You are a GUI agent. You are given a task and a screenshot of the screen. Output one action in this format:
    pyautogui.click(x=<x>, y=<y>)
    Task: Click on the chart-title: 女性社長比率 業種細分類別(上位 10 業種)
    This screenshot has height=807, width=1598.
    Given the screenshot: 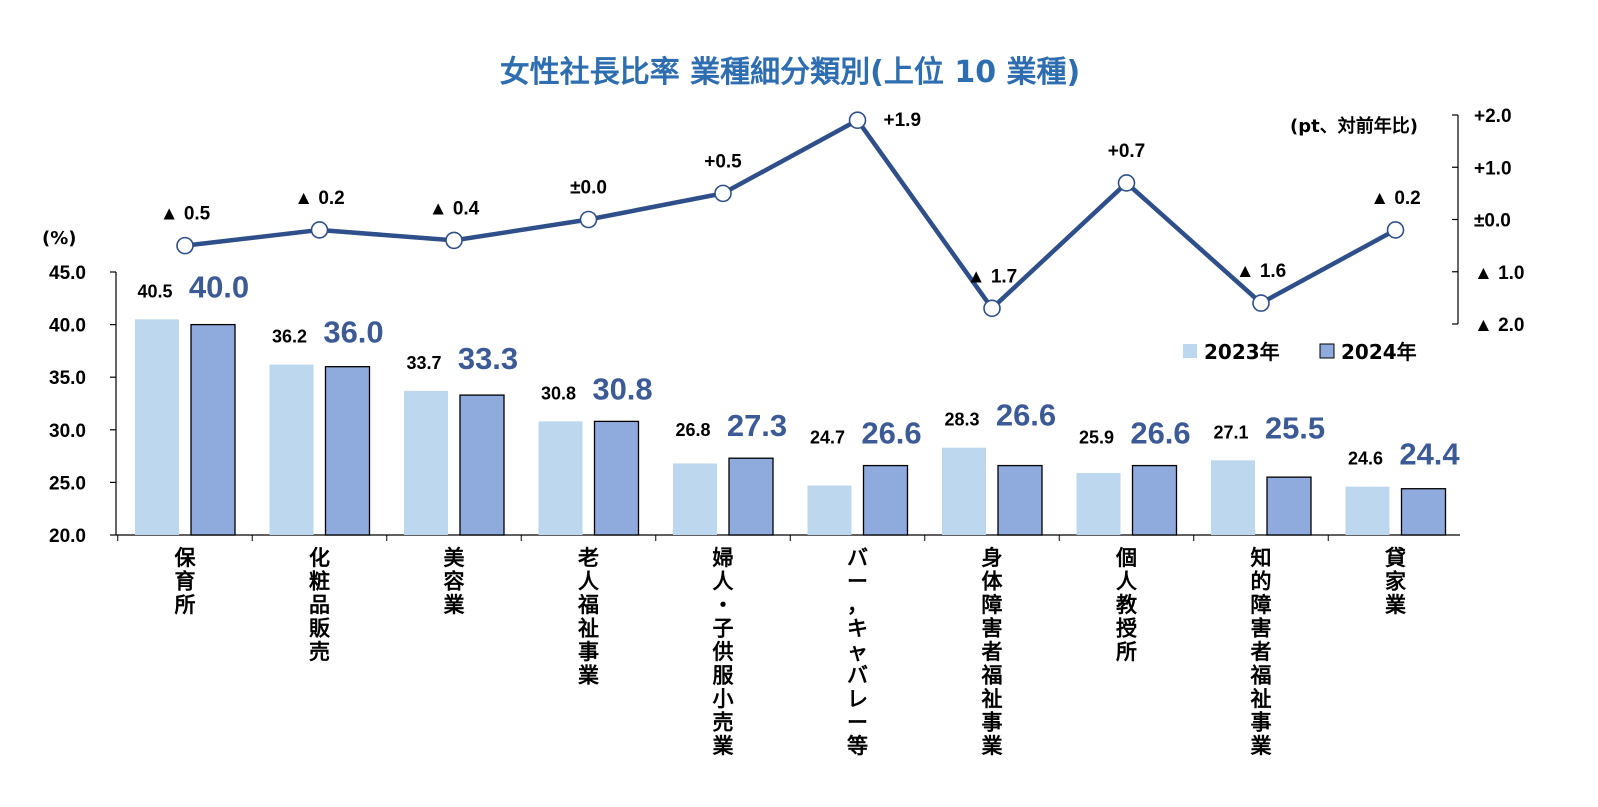 What is the action you would take?
    pyautogui.click(x=790, y=72)
    